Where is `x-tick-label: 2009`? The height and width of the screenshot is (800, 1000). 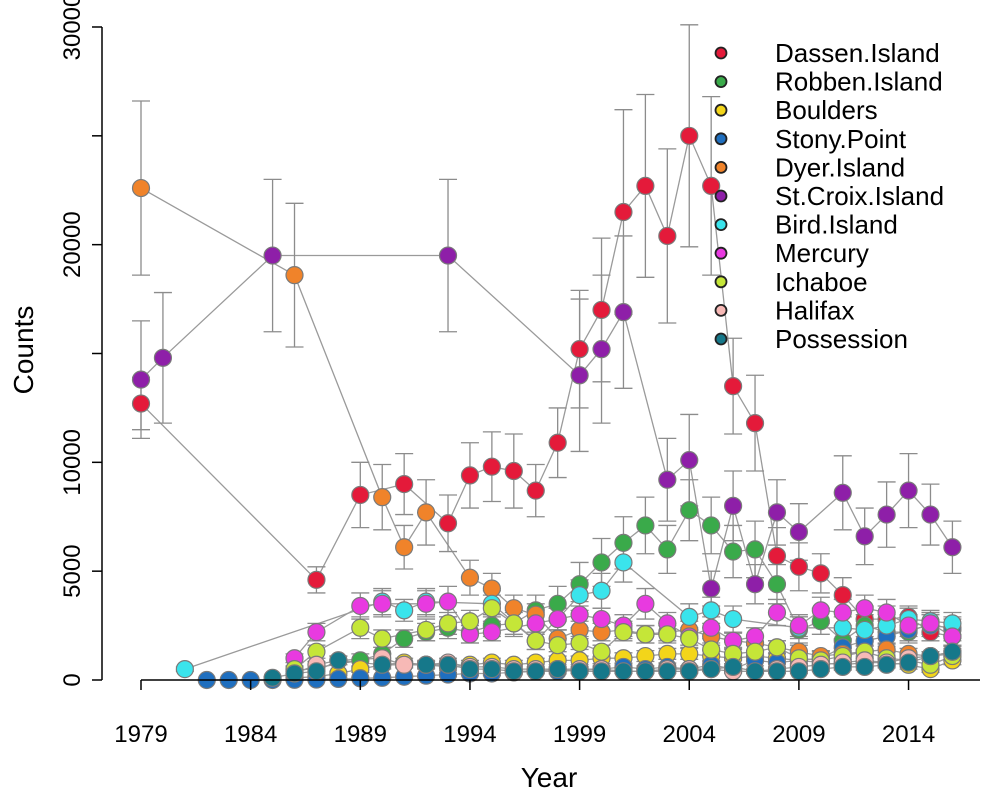
x-tick-label: 2009 is located at coordinates (798, 734).